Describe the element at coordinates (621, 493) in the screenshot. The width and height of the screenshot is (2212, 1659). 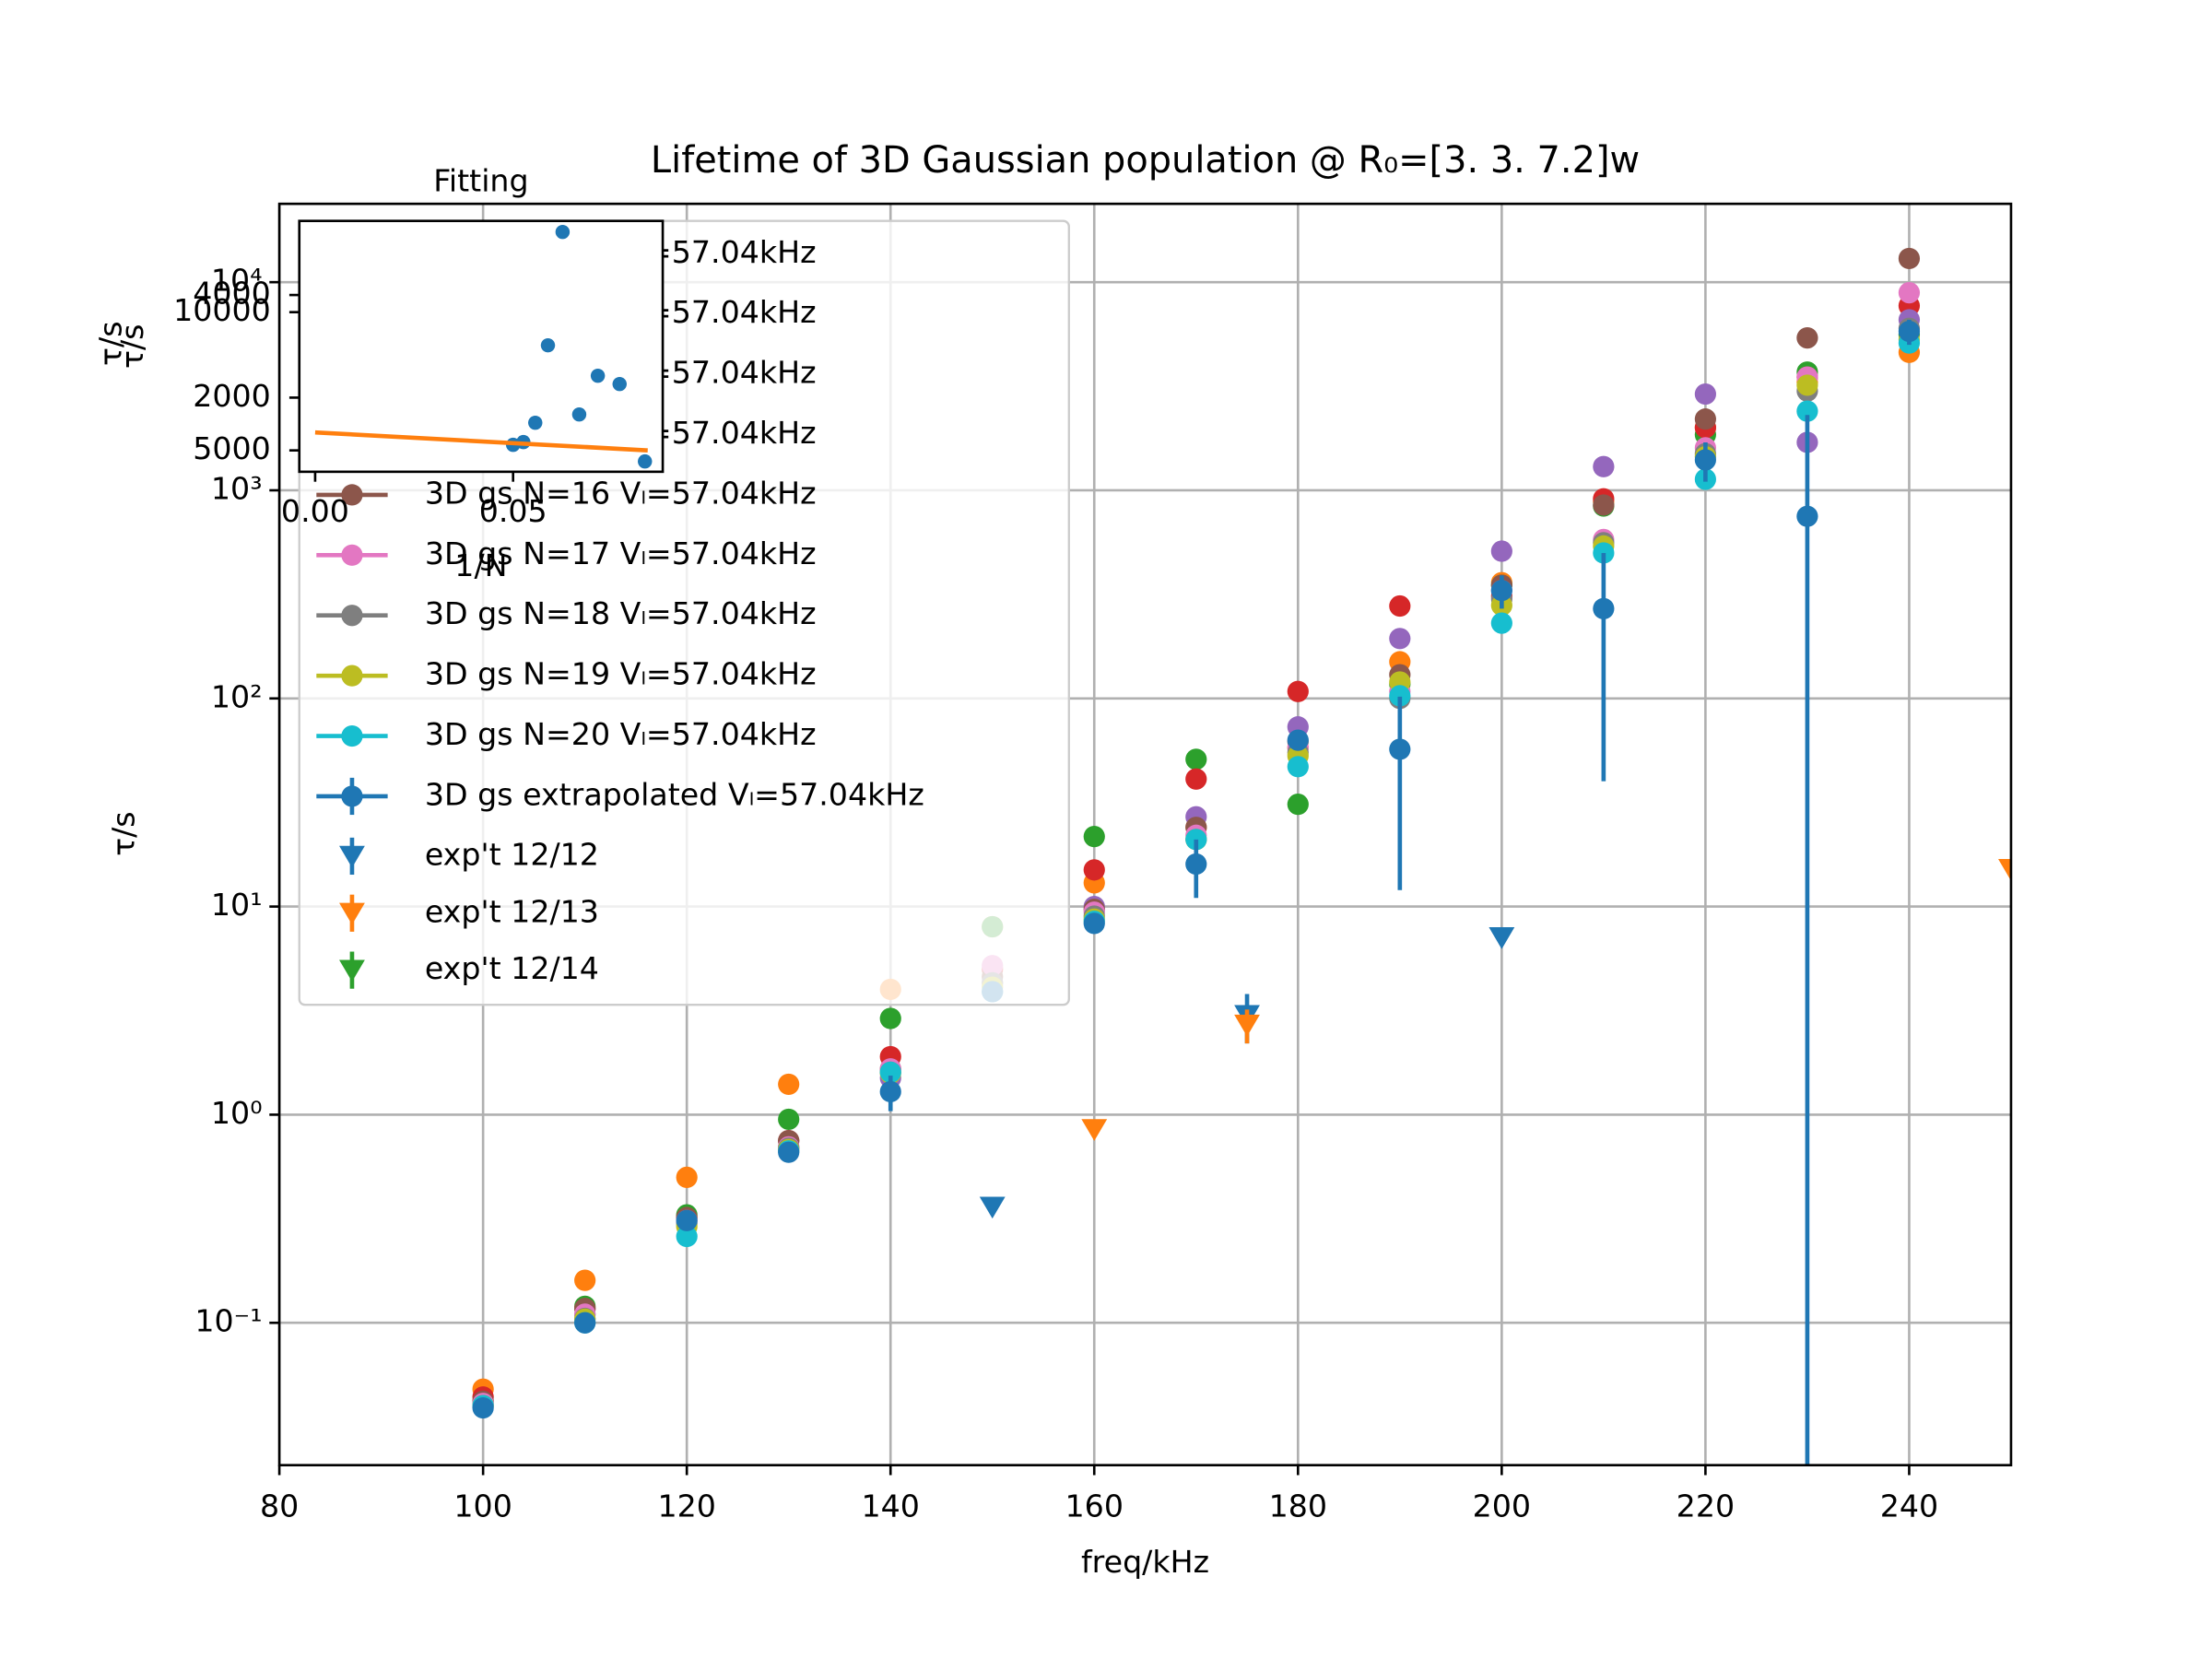
I see `legend-label: 3D gs N=16 Vₗ=57.04kHz` at that location.